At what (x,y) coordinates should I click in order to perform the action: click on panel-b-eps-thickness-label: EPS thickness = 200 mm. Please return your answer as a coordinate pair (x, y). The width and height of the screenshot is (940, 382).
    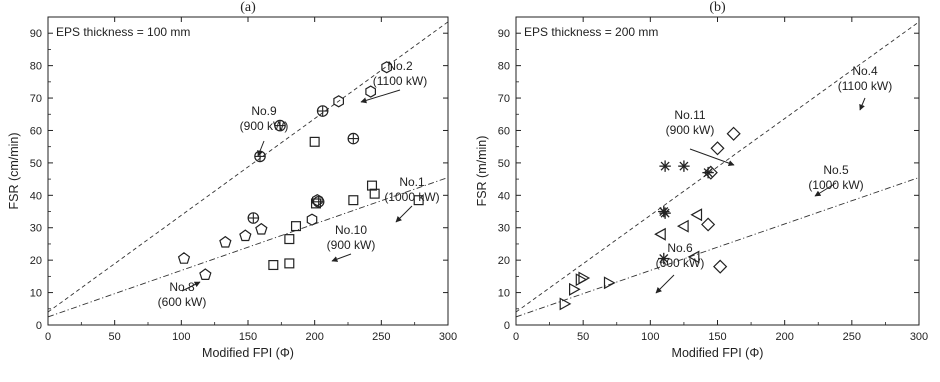
    Looking at the image, I should click on (591, 32).